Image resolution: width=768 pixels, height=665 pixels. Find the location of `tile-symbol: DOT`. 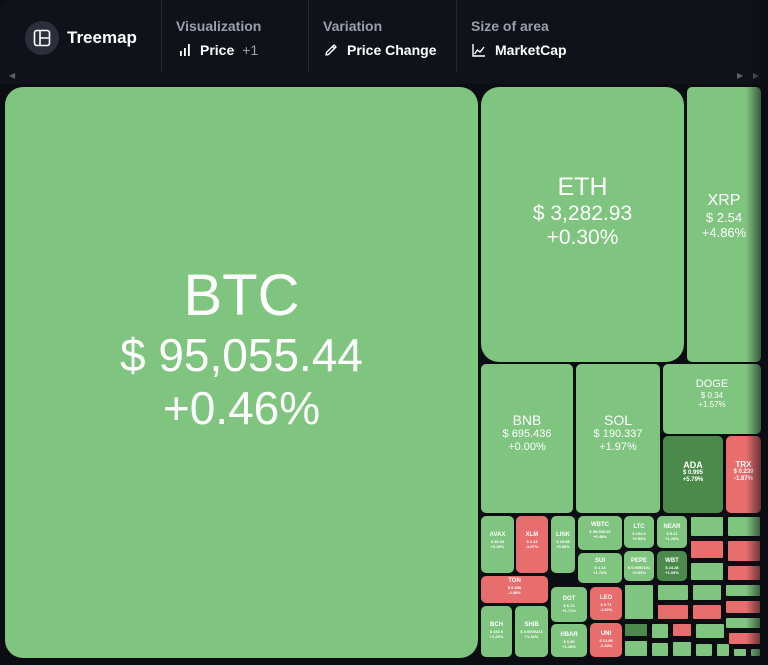

tile-symbol: DOT is located at coordinates (569, 599).